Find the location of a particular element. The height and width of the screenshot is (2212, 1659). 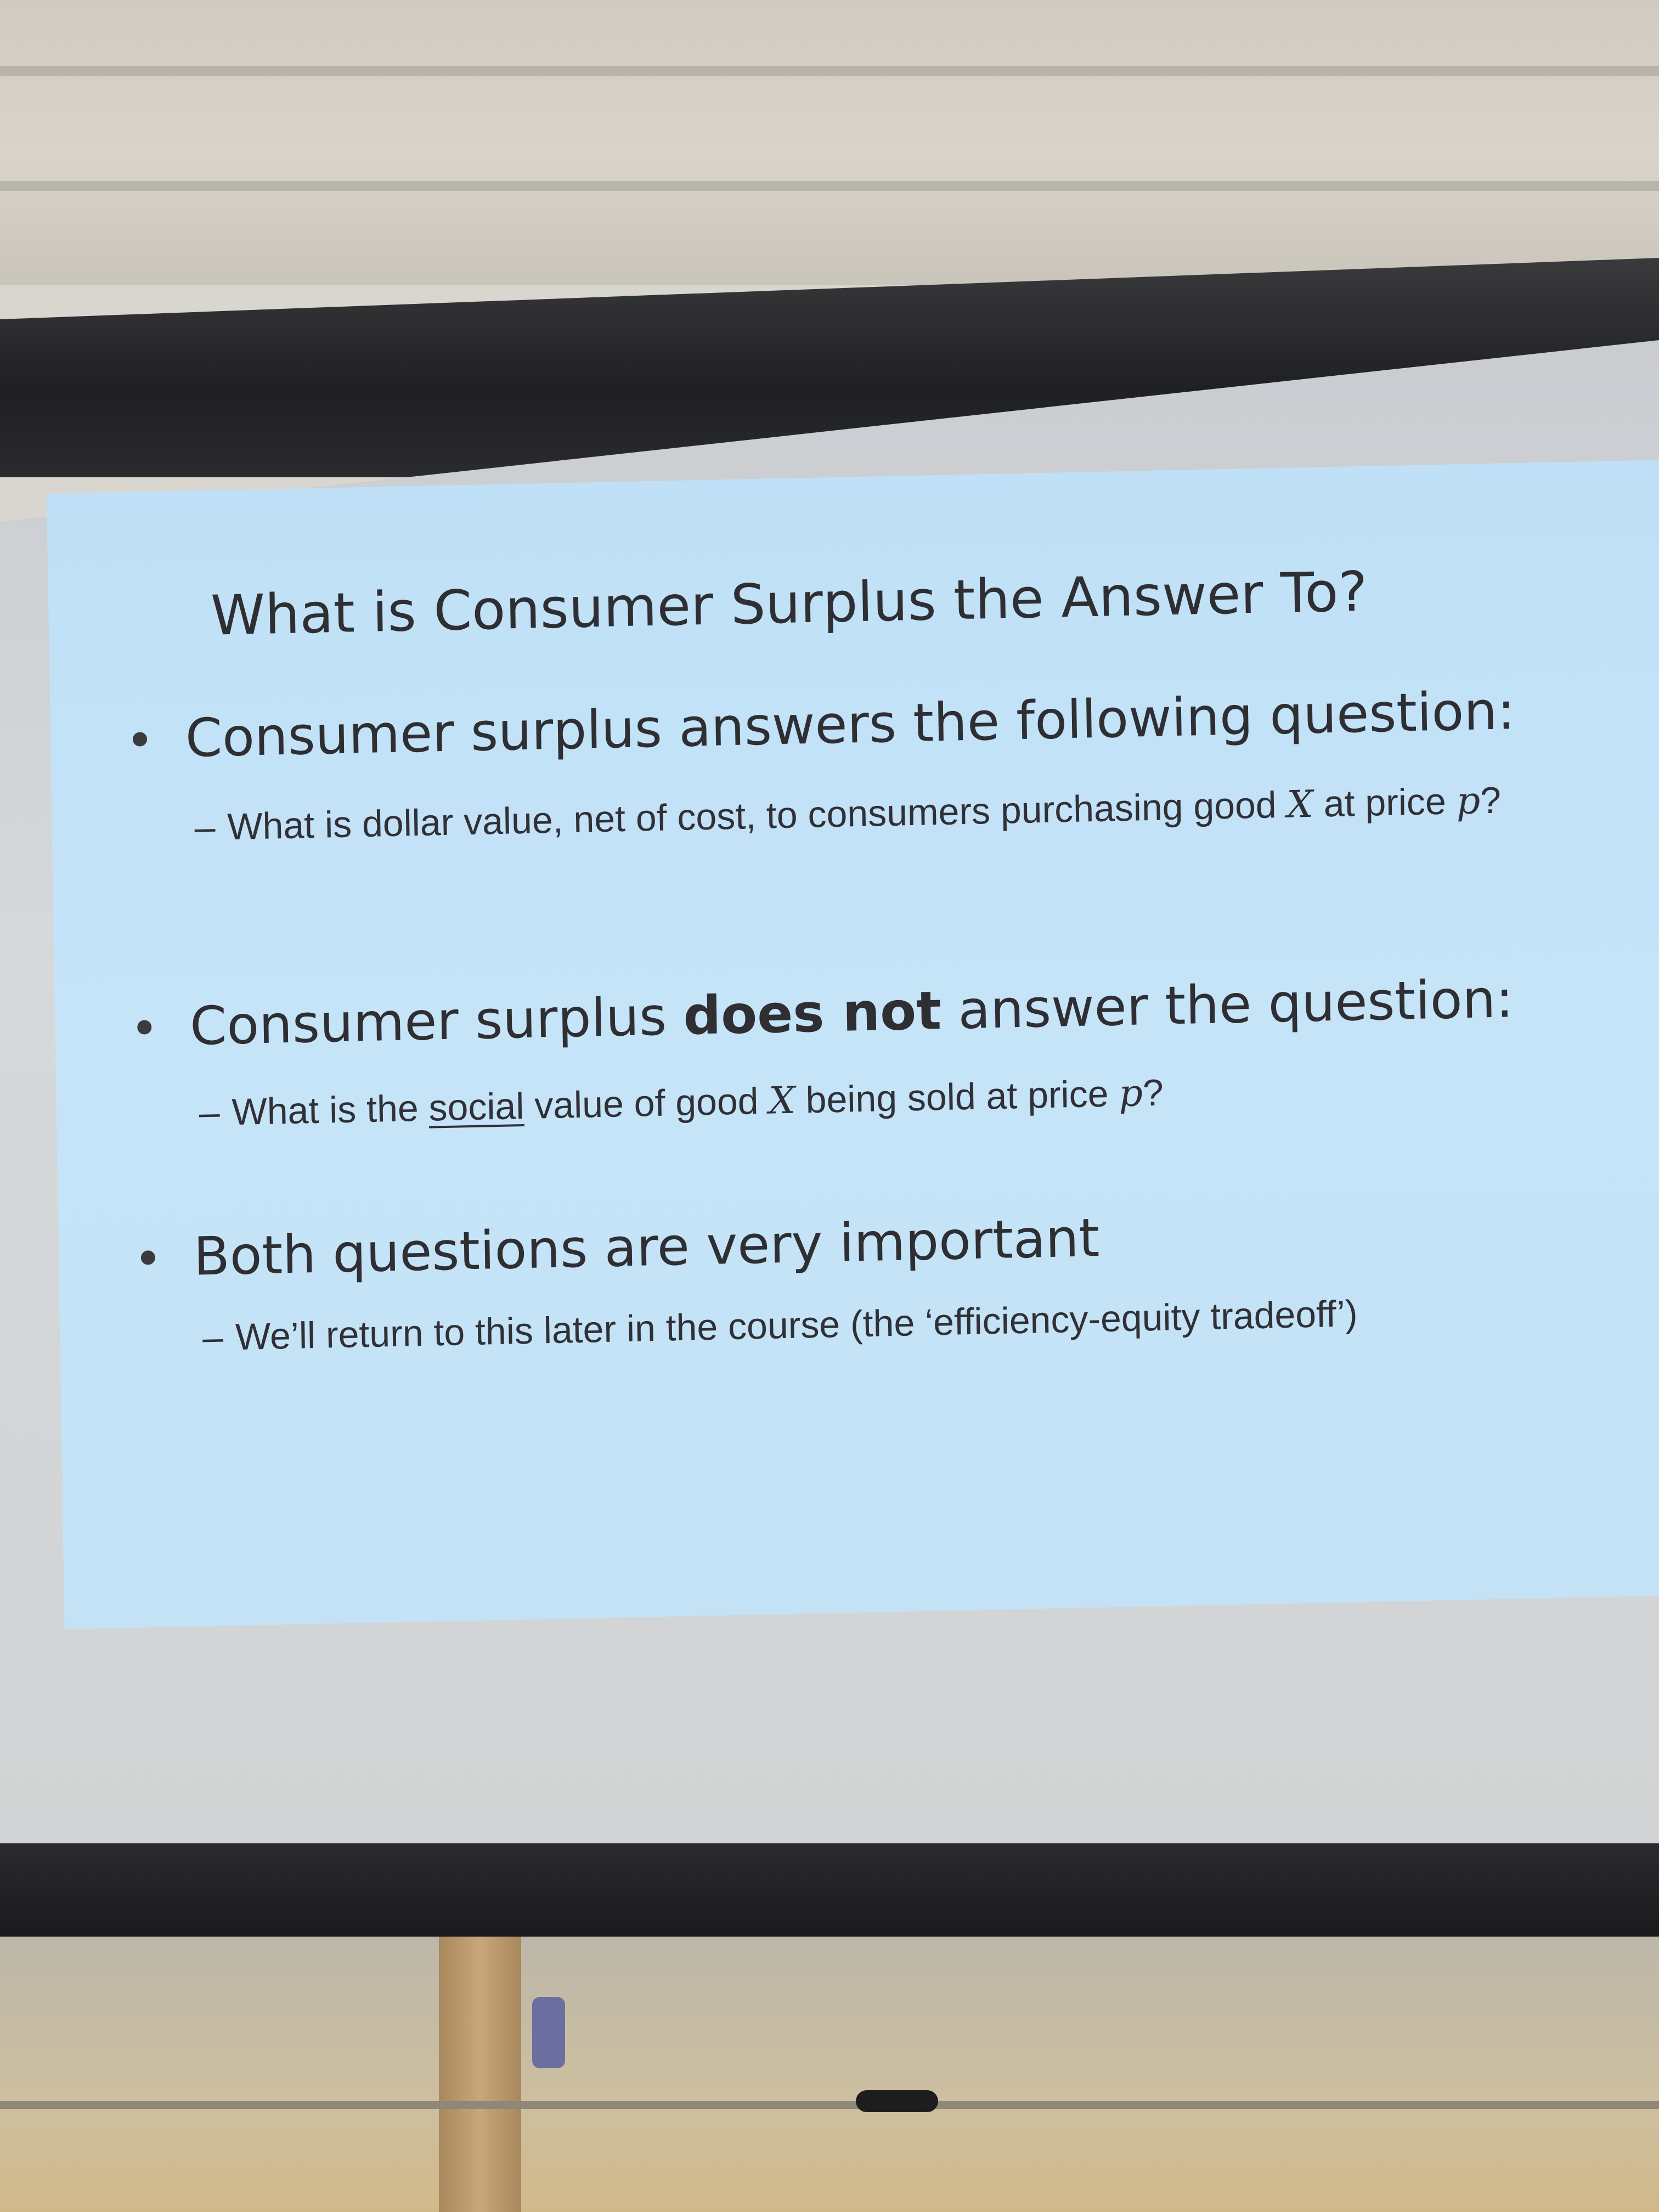

whiteboard-rail is located at coordinates (830, 2105).